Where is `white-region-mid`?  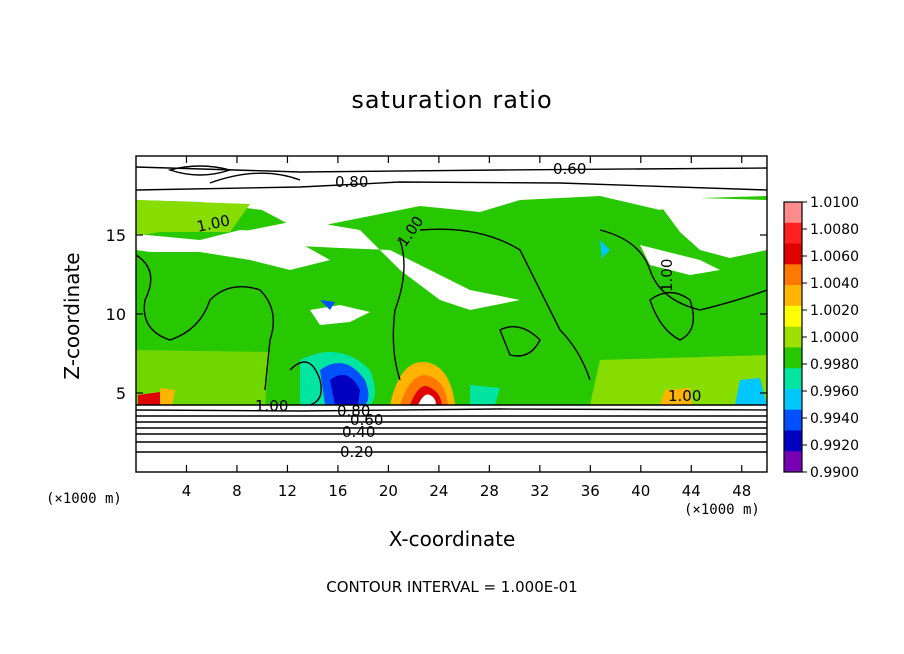
white-region-mid is located at coordinates (340, 315).